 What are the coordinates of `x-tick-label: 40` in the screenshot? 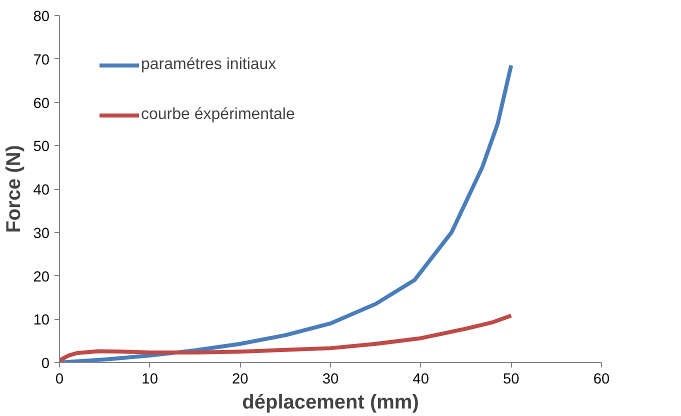 It's located at (420, 380).